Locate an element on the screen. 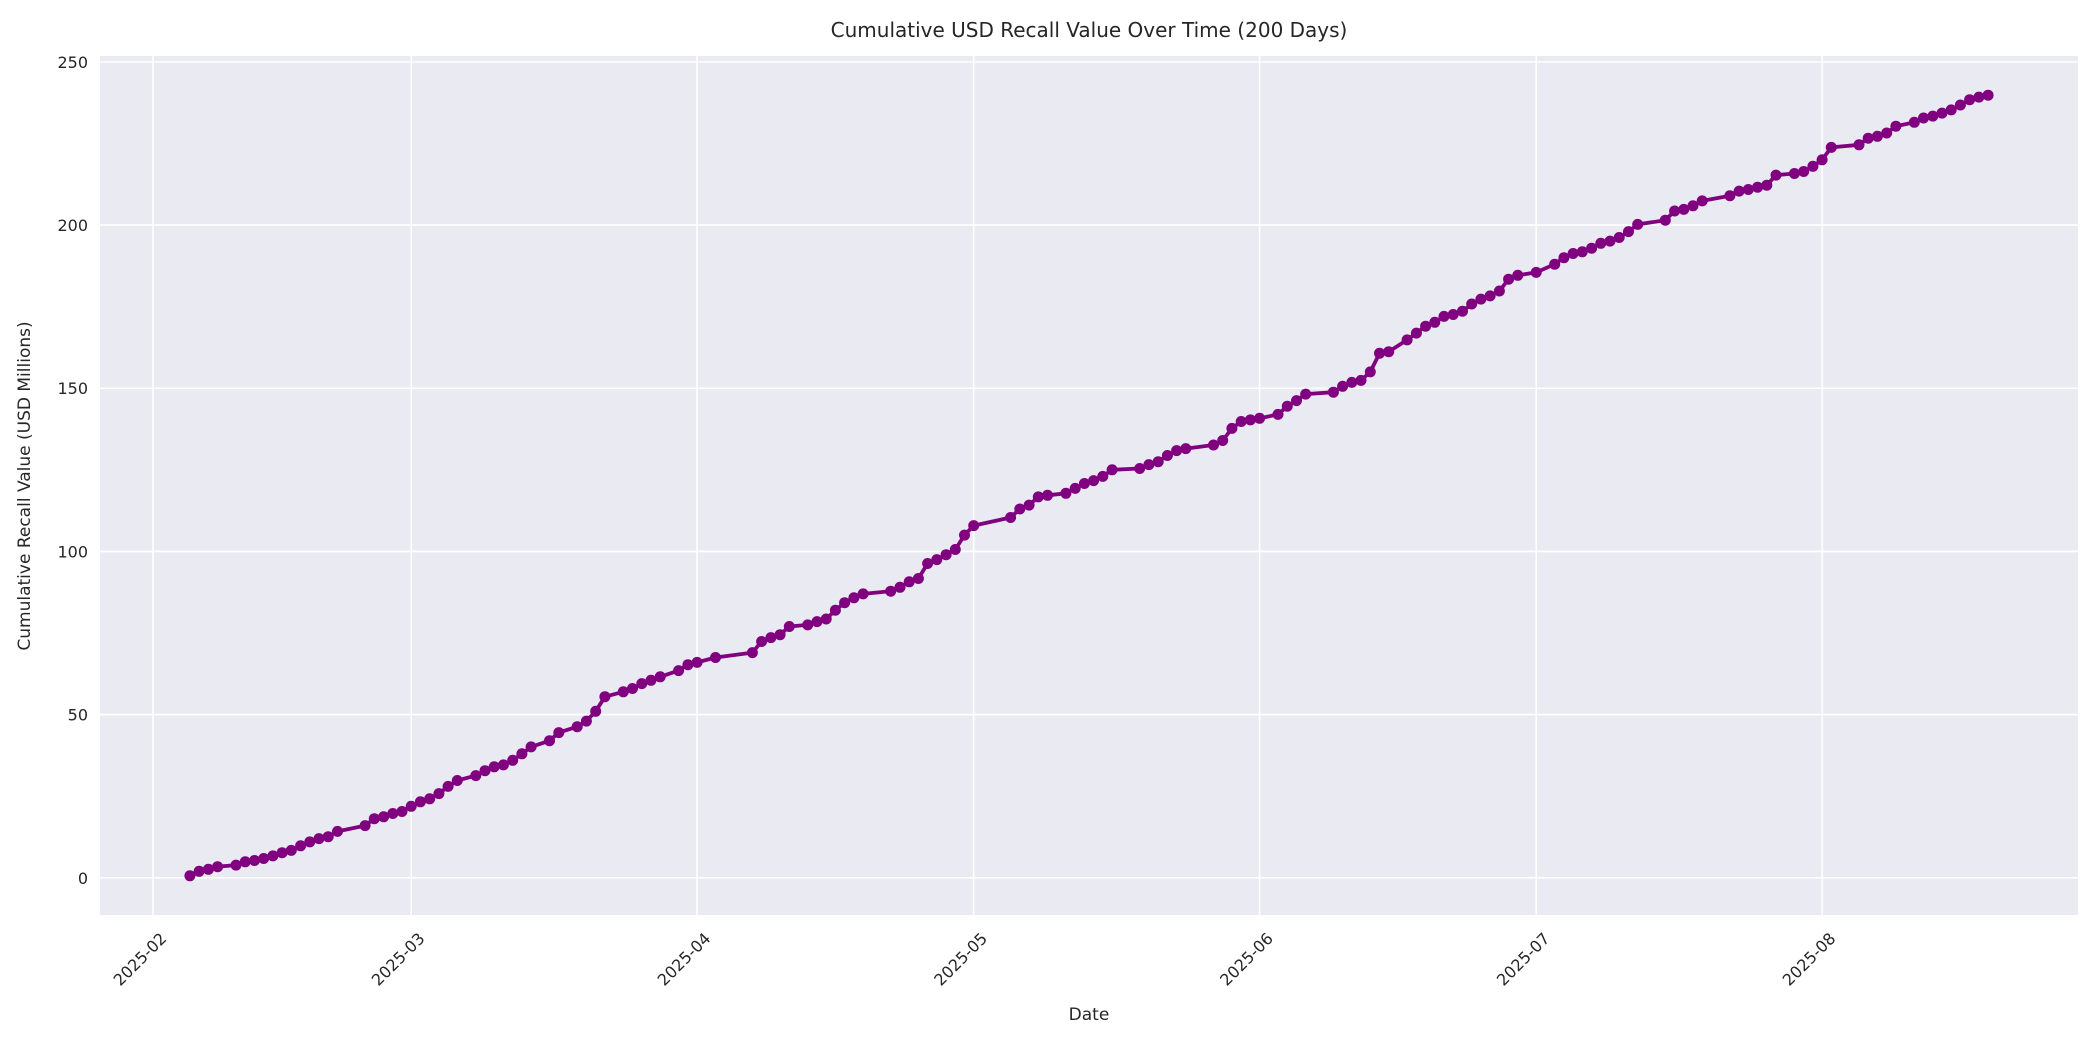 Image resolution: width=2100 pixels, height=1050 pixels. y-tick-label: 150 is located at coordinates (72, 388).